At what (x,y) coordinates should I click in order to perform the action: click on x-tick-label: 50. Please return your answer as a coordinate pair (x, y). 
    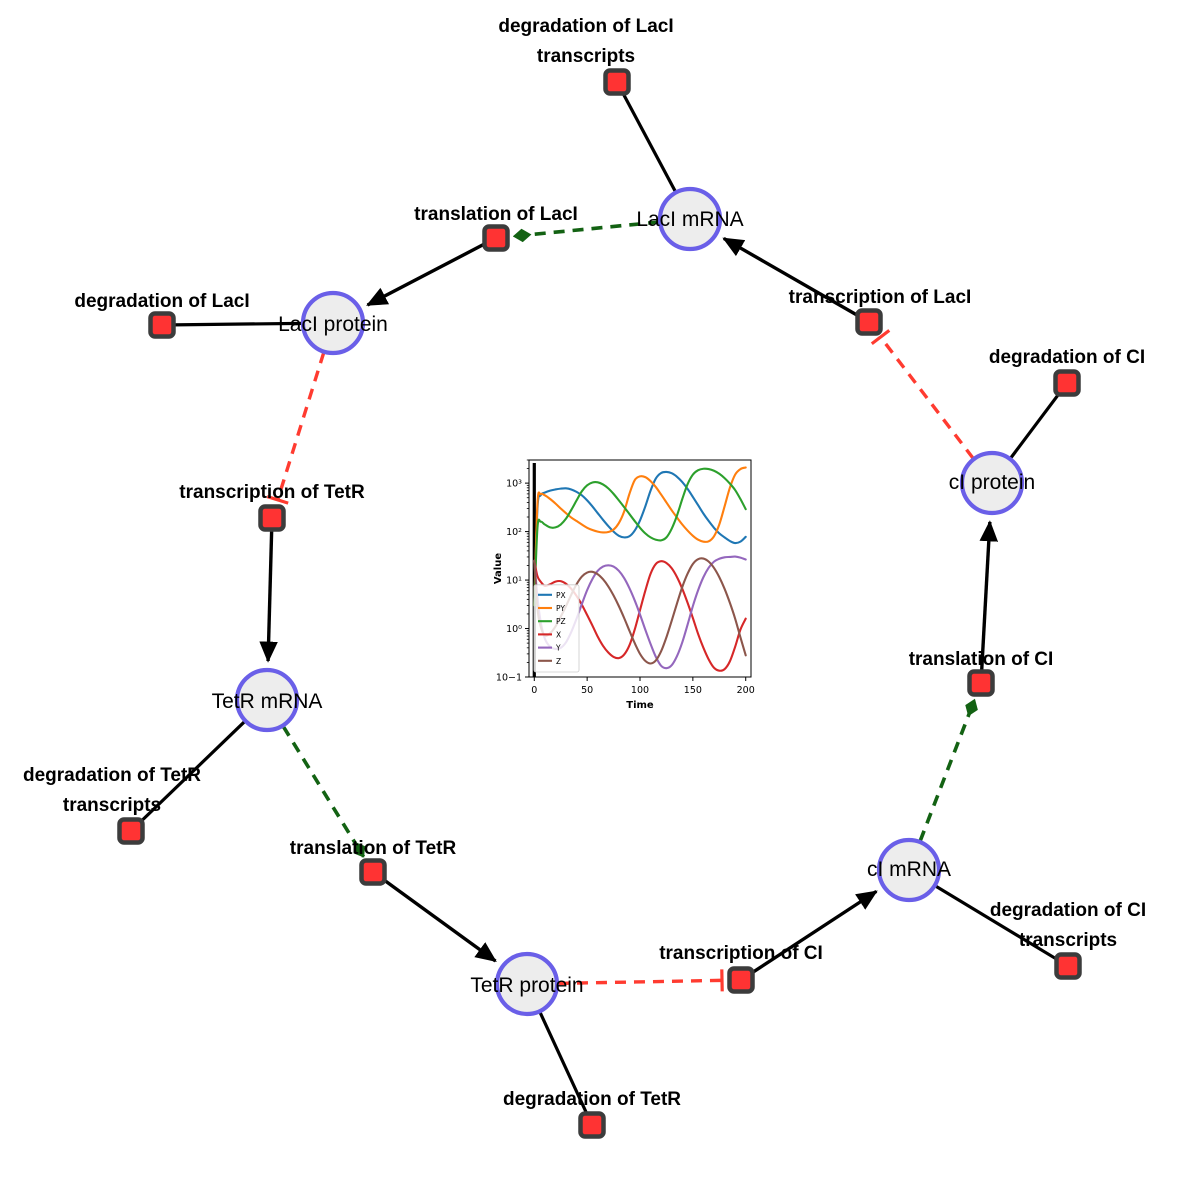
    Looking at the image, I should click on (587, 690).